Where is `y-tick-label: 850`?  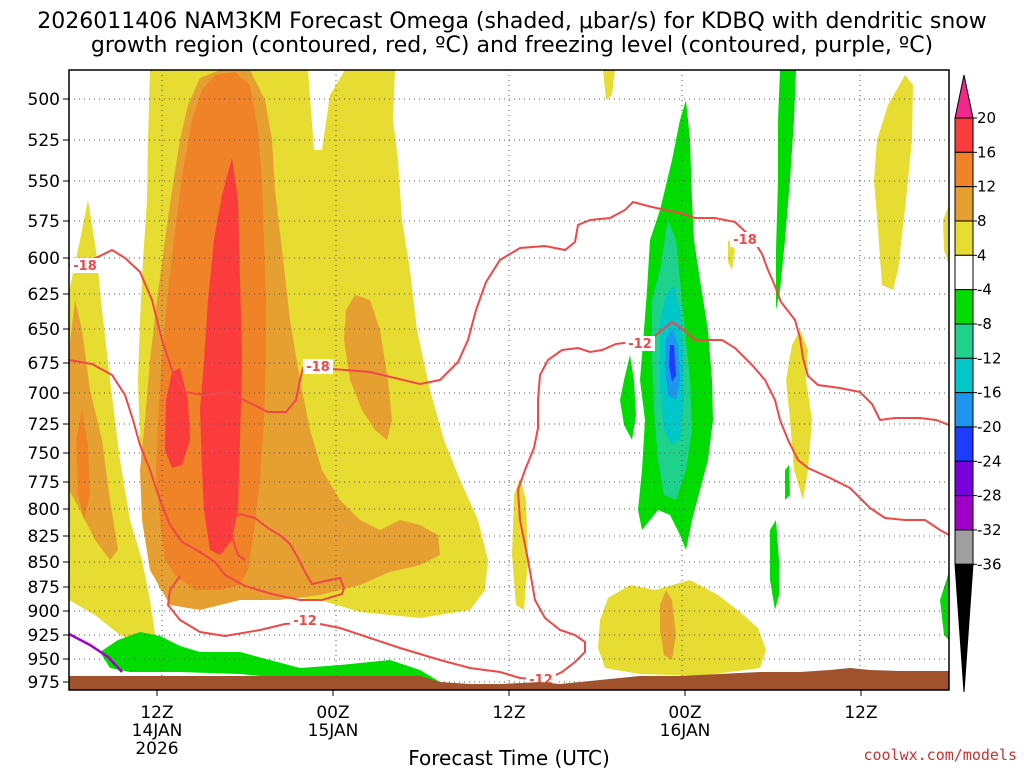 y-tick-label: 850 is located at coordinates (44, 563).